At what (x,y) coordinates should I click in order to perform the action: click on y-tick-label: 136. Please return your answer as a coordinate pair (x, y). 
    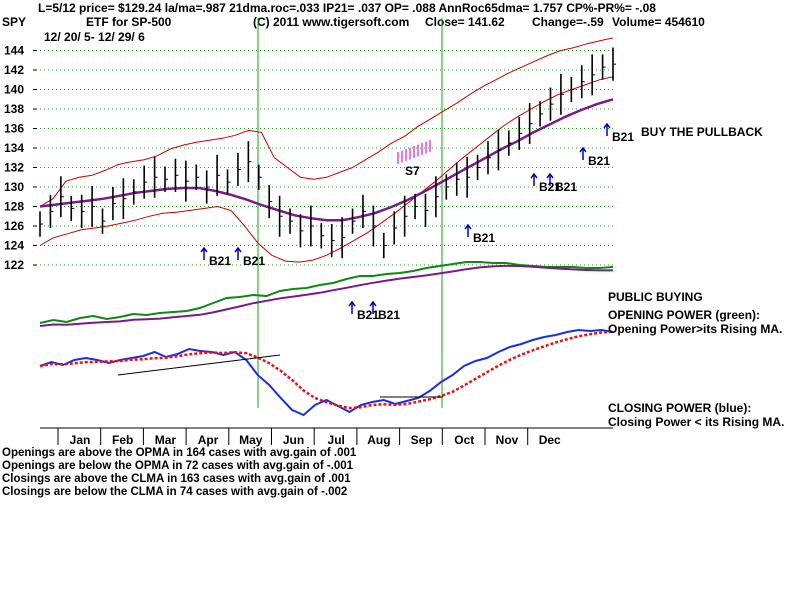
    Looking at the image, I should click on (14, 129).